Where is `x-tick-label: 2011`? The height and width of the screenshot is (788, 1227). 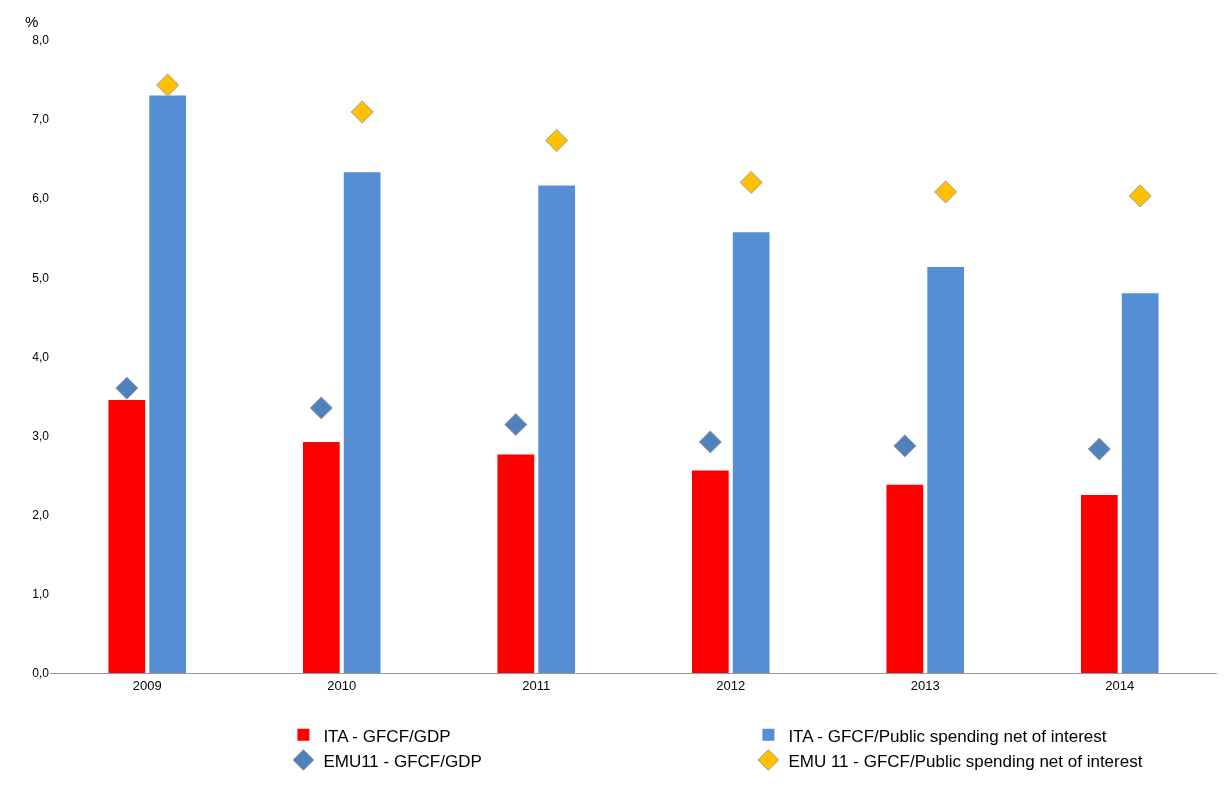
x-tick-label: 2011 is located at coordinates (536, 685).